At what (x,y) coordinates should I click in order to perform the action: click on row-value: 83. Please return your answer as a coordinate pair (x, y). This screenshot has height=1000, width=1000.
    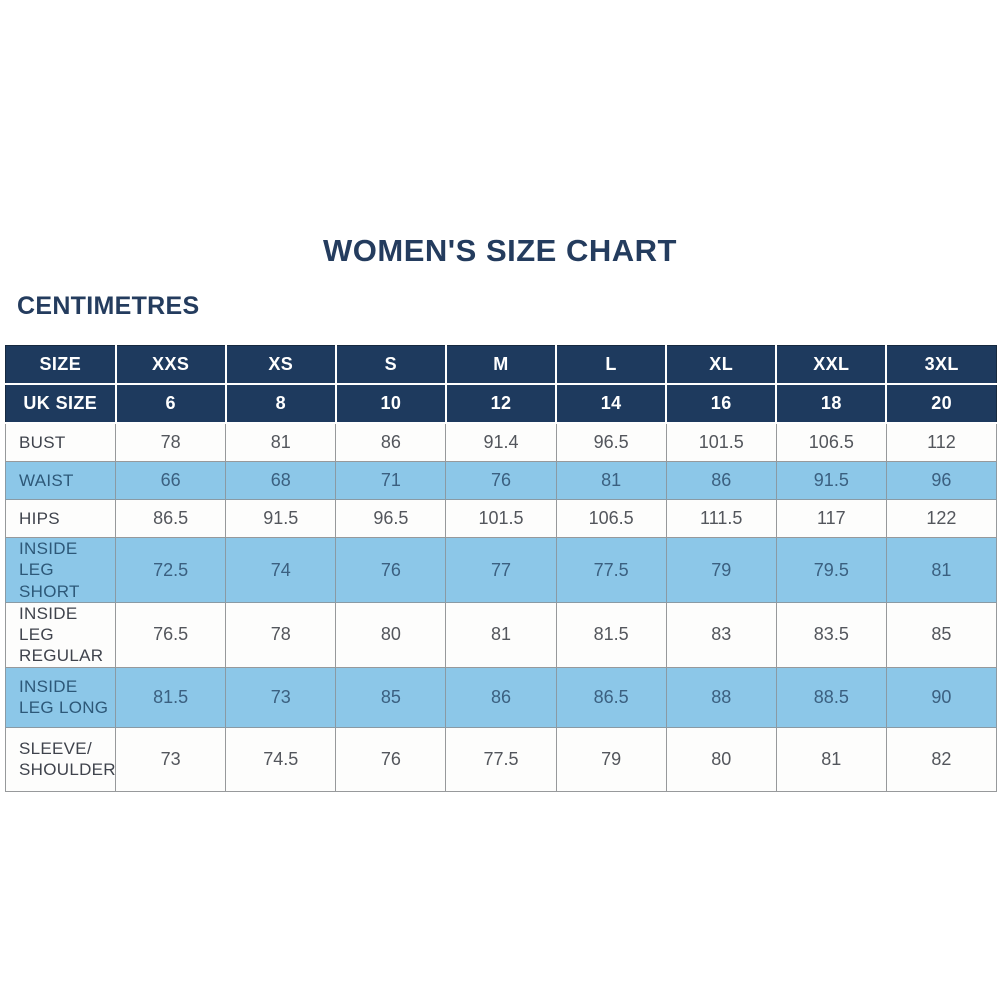
    Looking at the image, I should click on (721, 634).